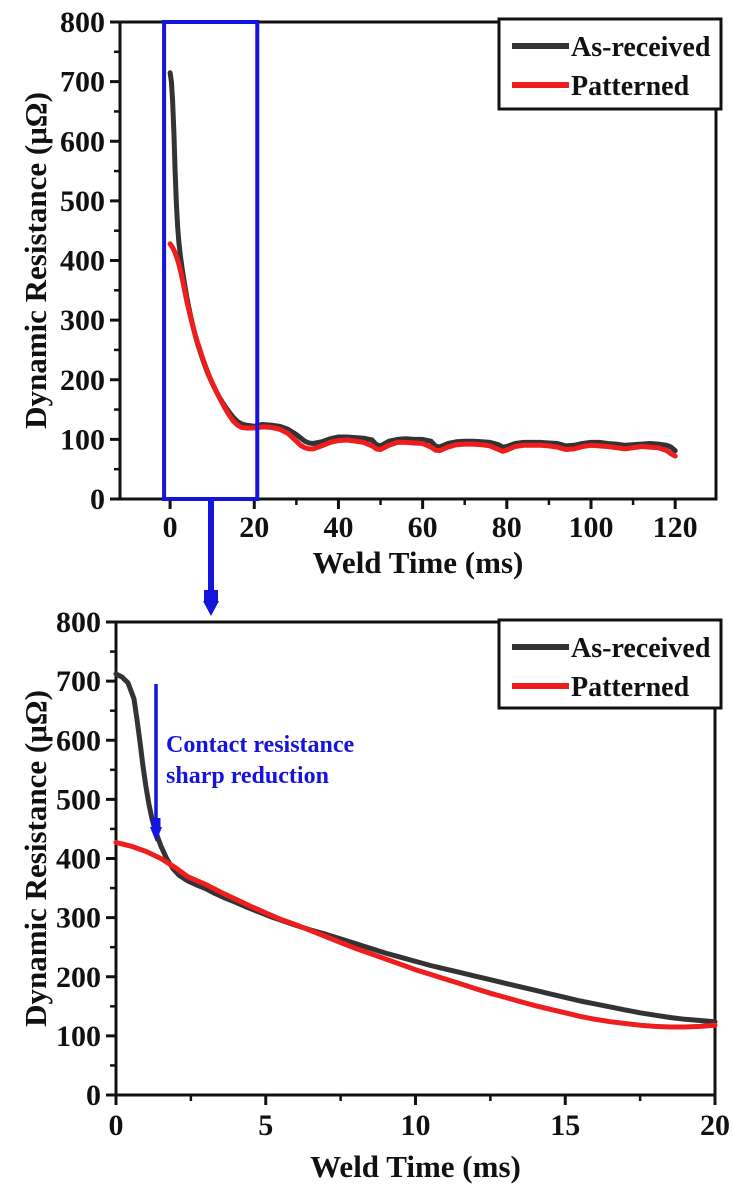  What do you see at coordinates (418, 562) in the screenshot?
I see `x-axis-title-overview: Weld Time (ms)` at bounding box center [418, 562].